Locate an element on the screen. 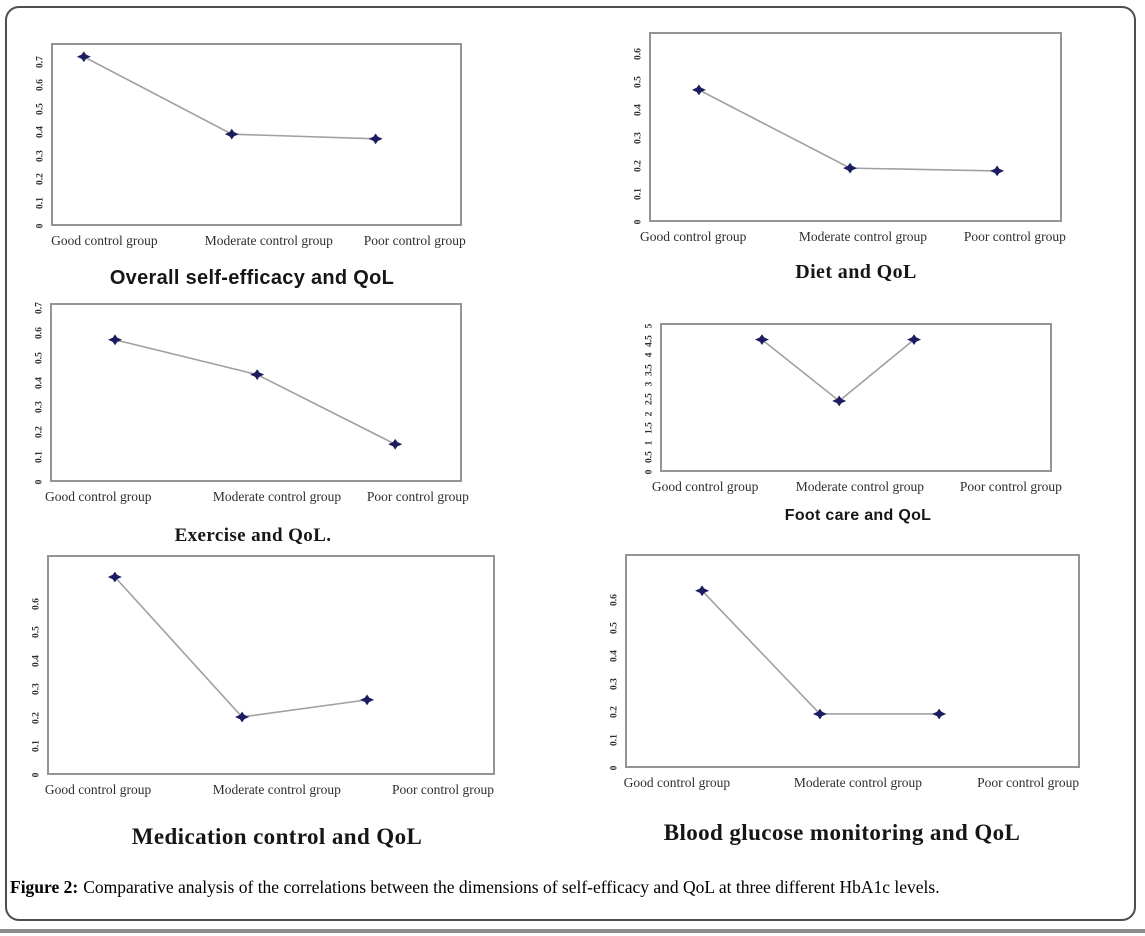  figure-bottom-rule is located at coordinates (572, 931).